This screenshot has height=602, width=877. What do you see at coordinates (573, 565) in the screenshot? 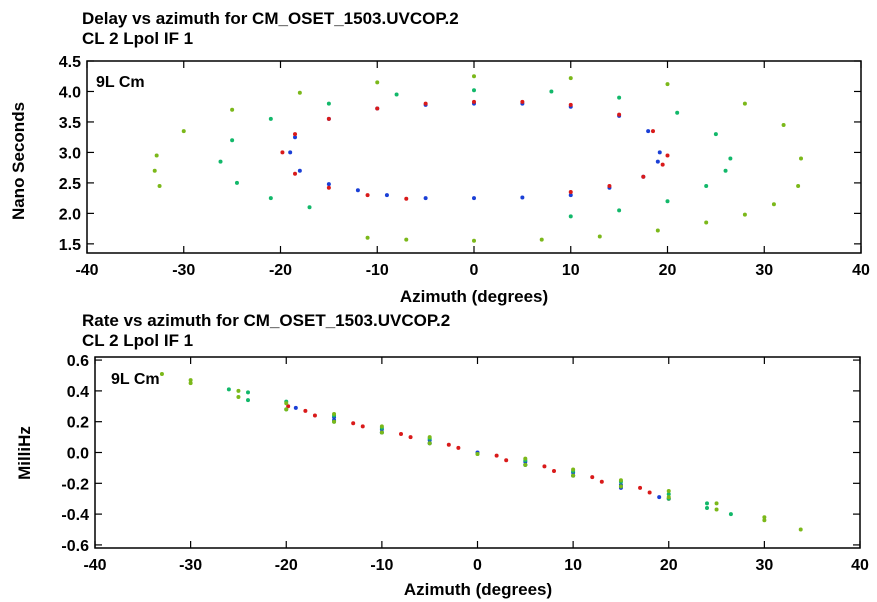
I see `rate-x-tick-label: 10` at bounding box center [573, 565].